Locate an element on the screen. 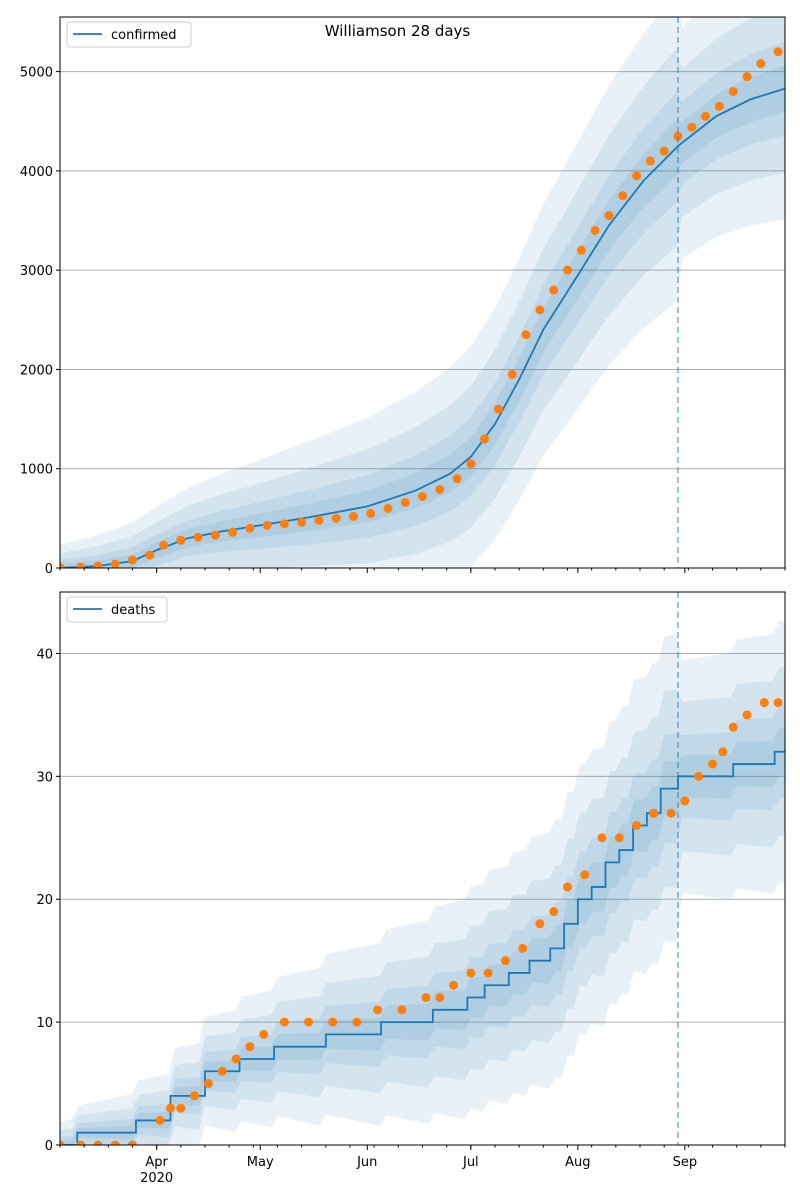  x-tick-label: Jun is located at coordinates (366, 1162).